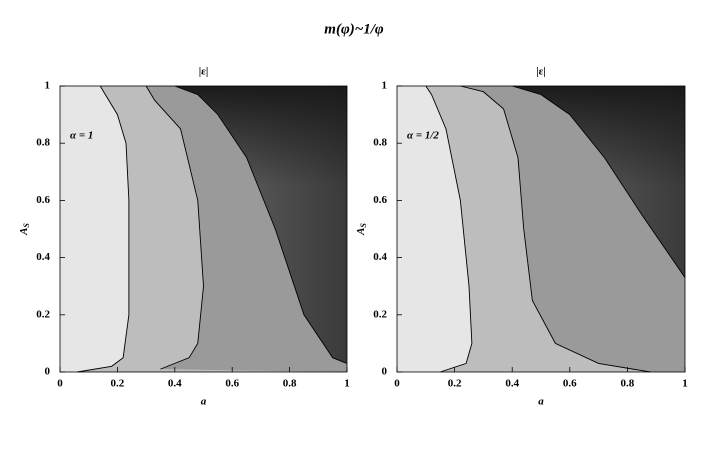 This screenshot has width=708, height=472. Describe the element at coordinates (81, 136) in the screenshot. I see `annotation: α = 1` at that location.